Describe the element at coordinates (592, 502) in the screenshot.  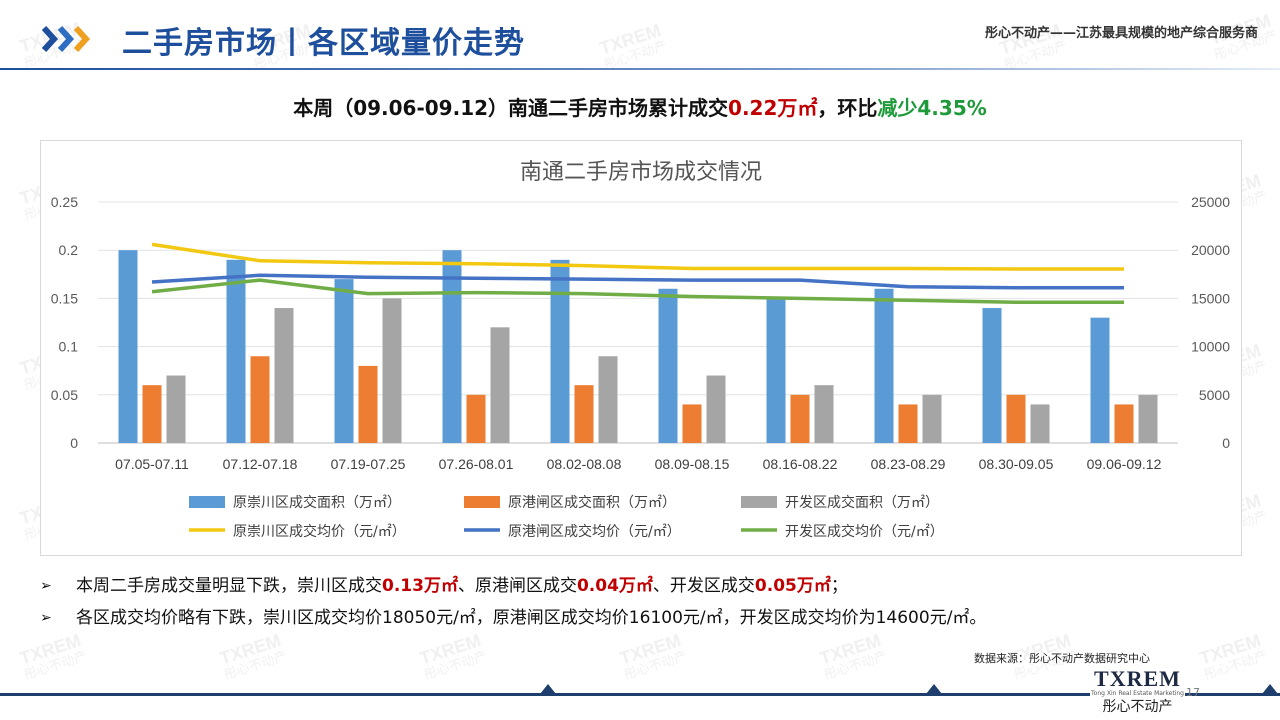
I see `legend-label: 原港闸区成交面积（万㎡）` at that location.